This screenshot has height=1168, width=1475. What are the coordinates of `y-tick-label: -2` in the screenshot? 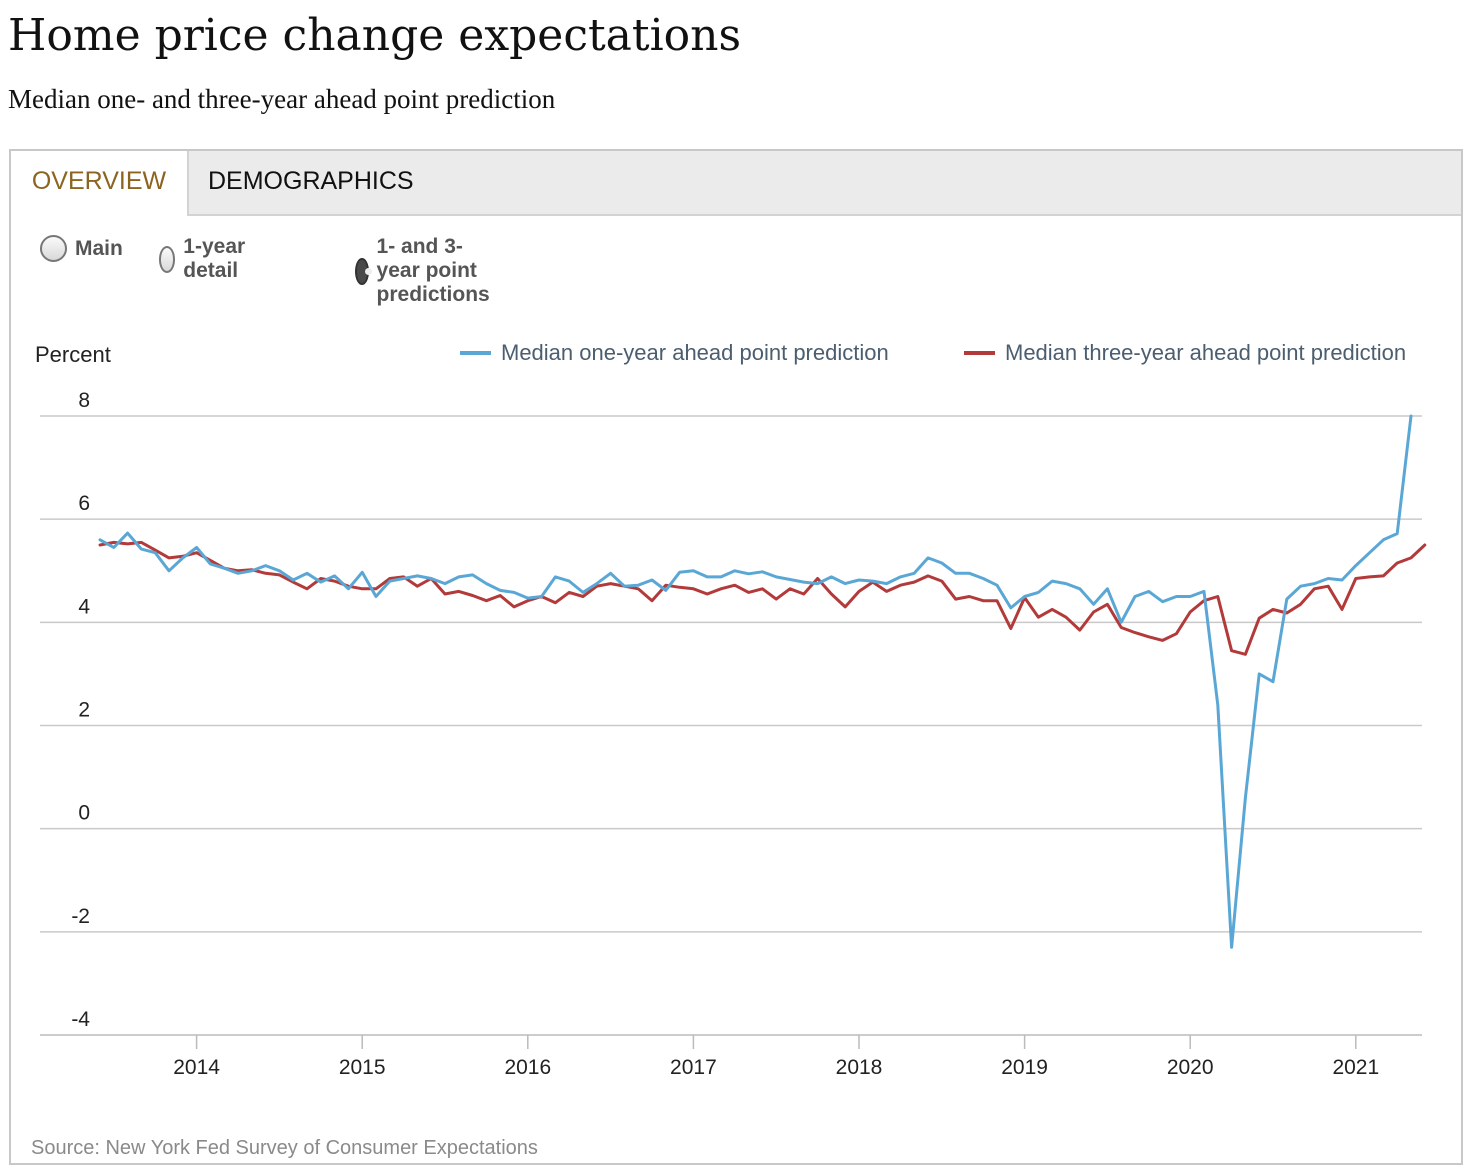 It's located at (80, 916).